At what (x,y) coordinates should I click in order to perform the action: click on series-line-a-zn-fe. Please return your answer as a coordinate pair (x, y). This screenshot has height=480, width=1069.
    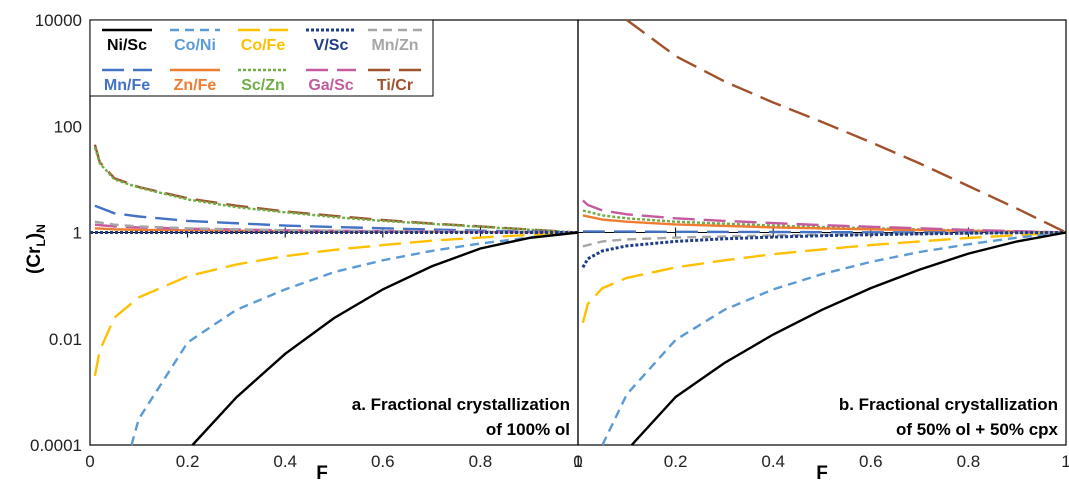
    Looking at the image, I should click on (336, 230).